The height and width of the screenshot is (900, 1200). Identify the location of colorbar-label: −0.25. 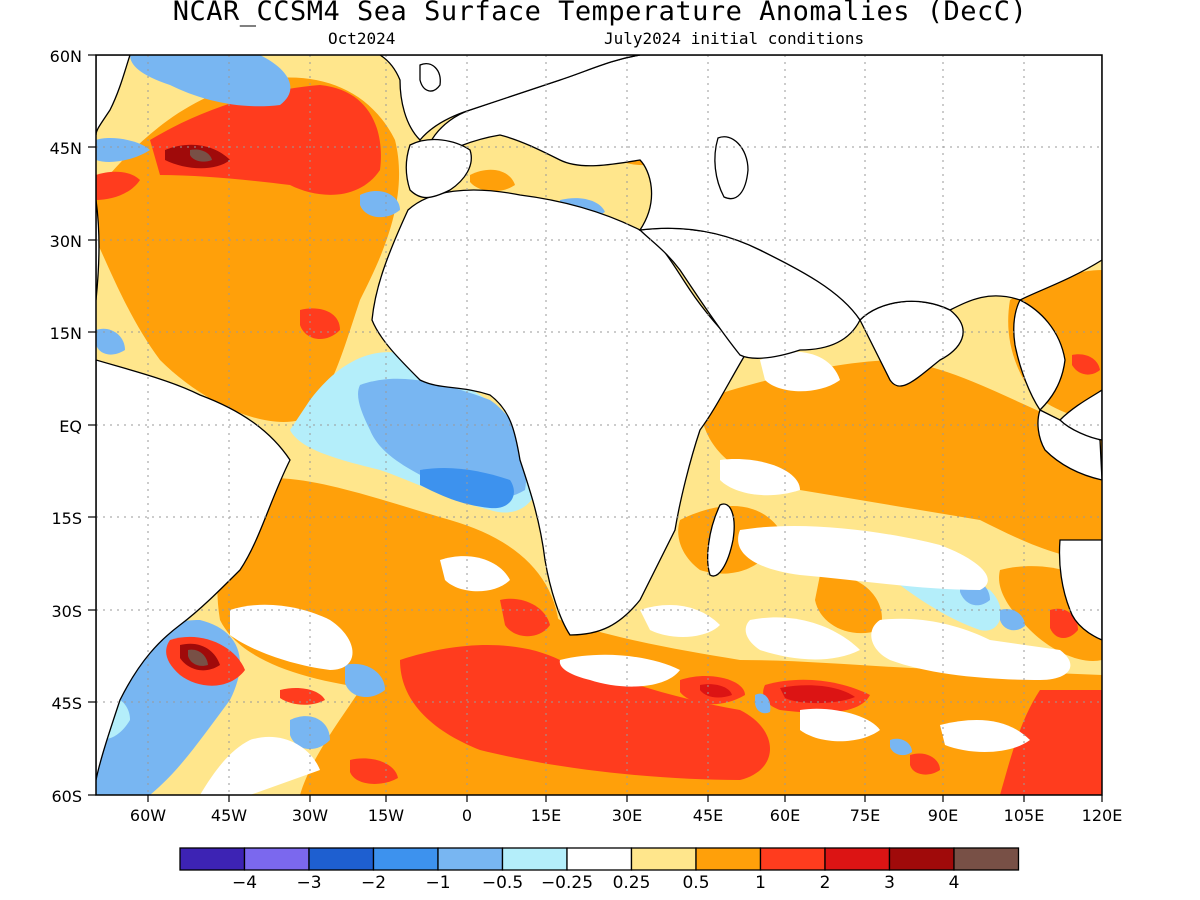
(567, 883).